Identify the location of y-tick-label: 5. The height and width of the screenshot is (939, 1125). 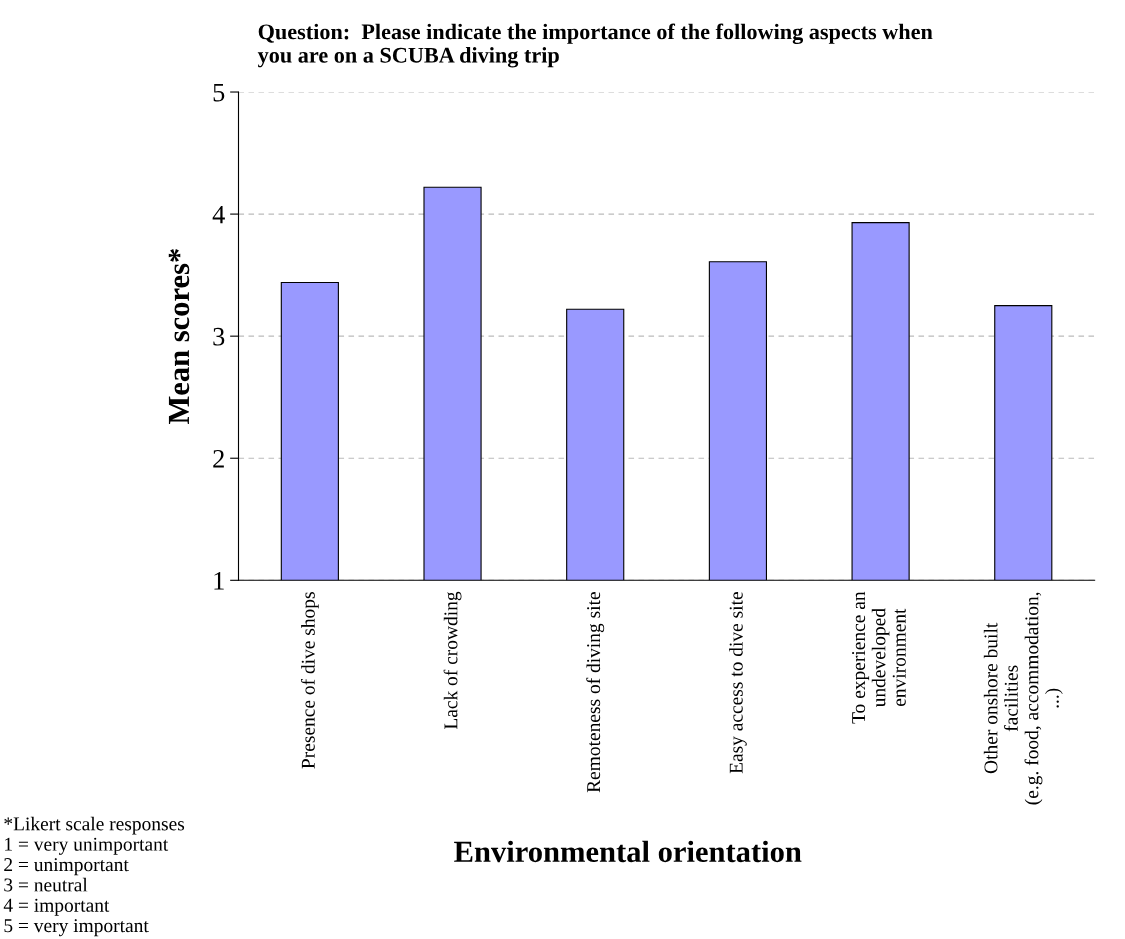
(219, 92).